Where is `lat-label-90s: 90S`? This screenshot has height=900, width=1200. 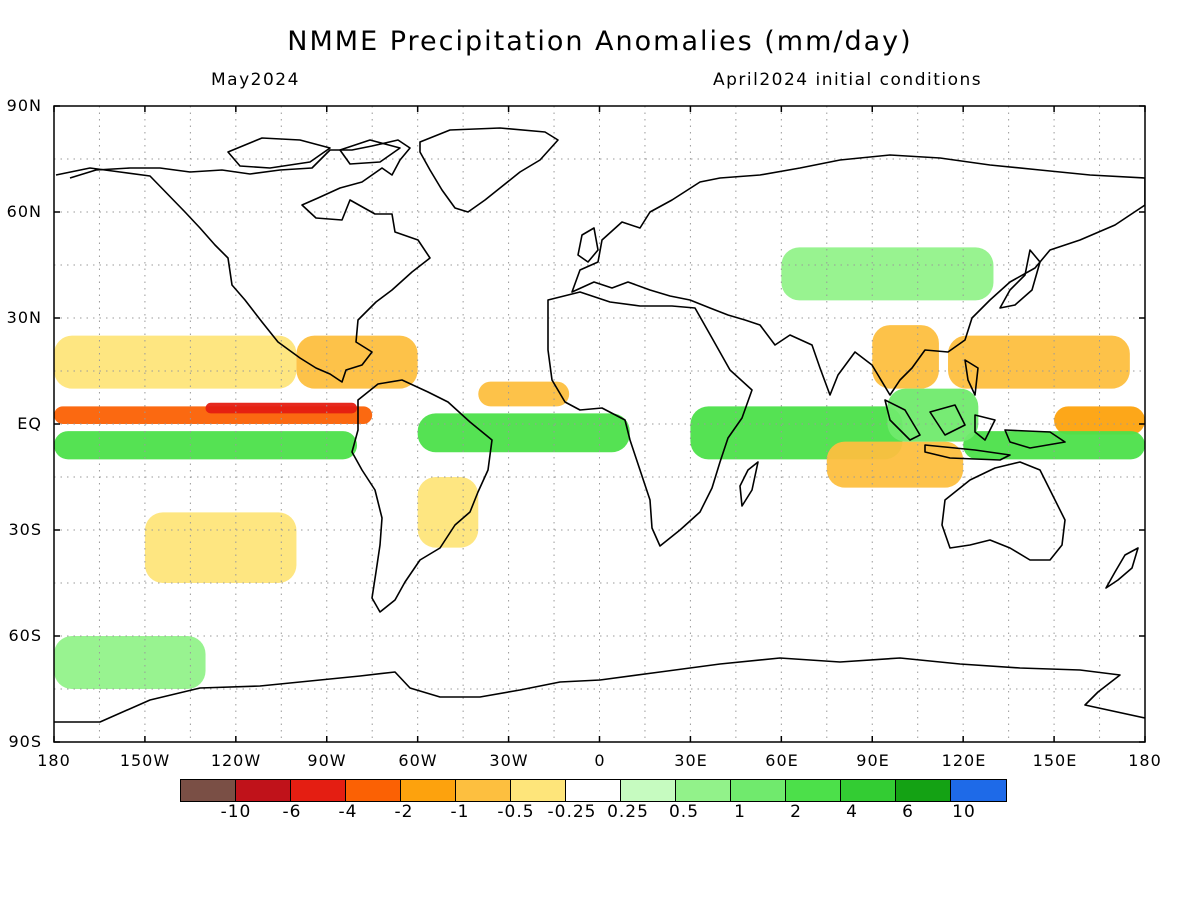
lat-label-90s: 90S is located at coordinates (25, 741).